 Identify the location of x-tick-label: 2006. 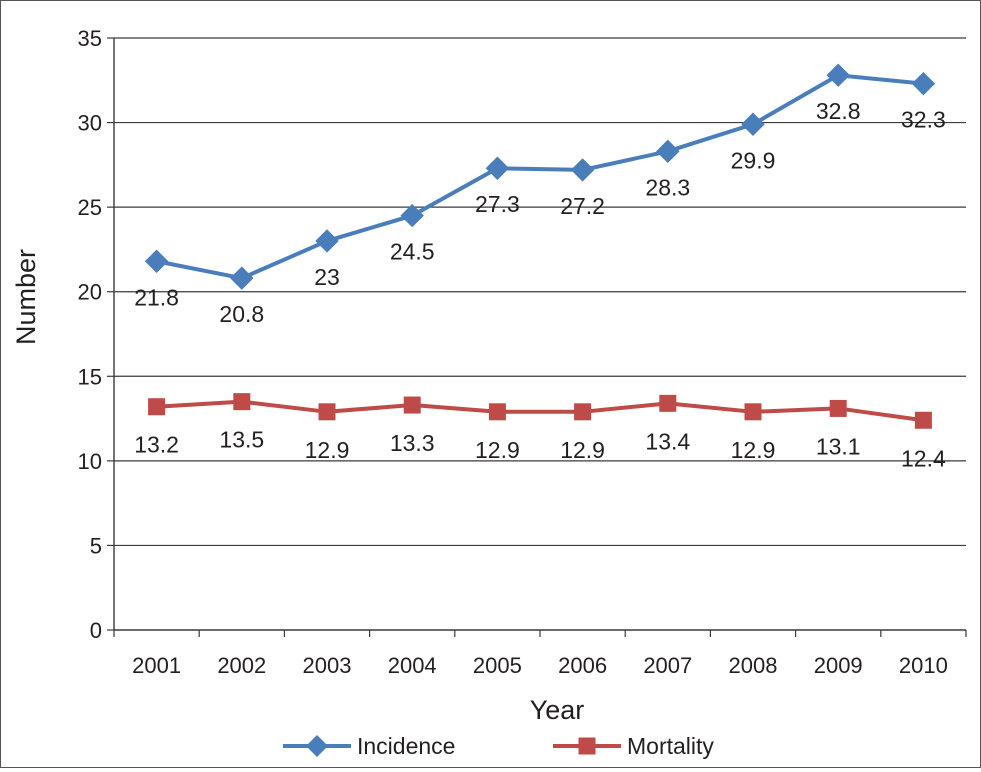
(582, 665).